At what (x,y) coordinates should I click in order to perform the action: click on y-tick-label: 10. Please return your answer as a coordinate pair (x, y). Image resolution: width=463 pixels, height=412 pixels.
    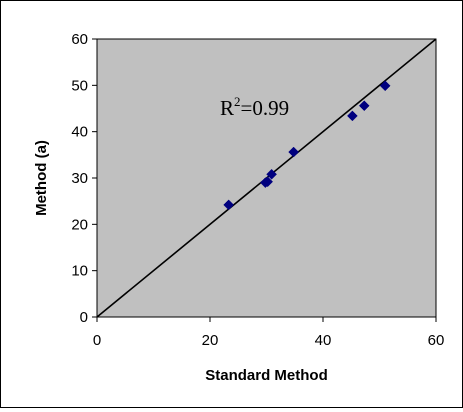
    Looking at the image, I should click on (79, 271).